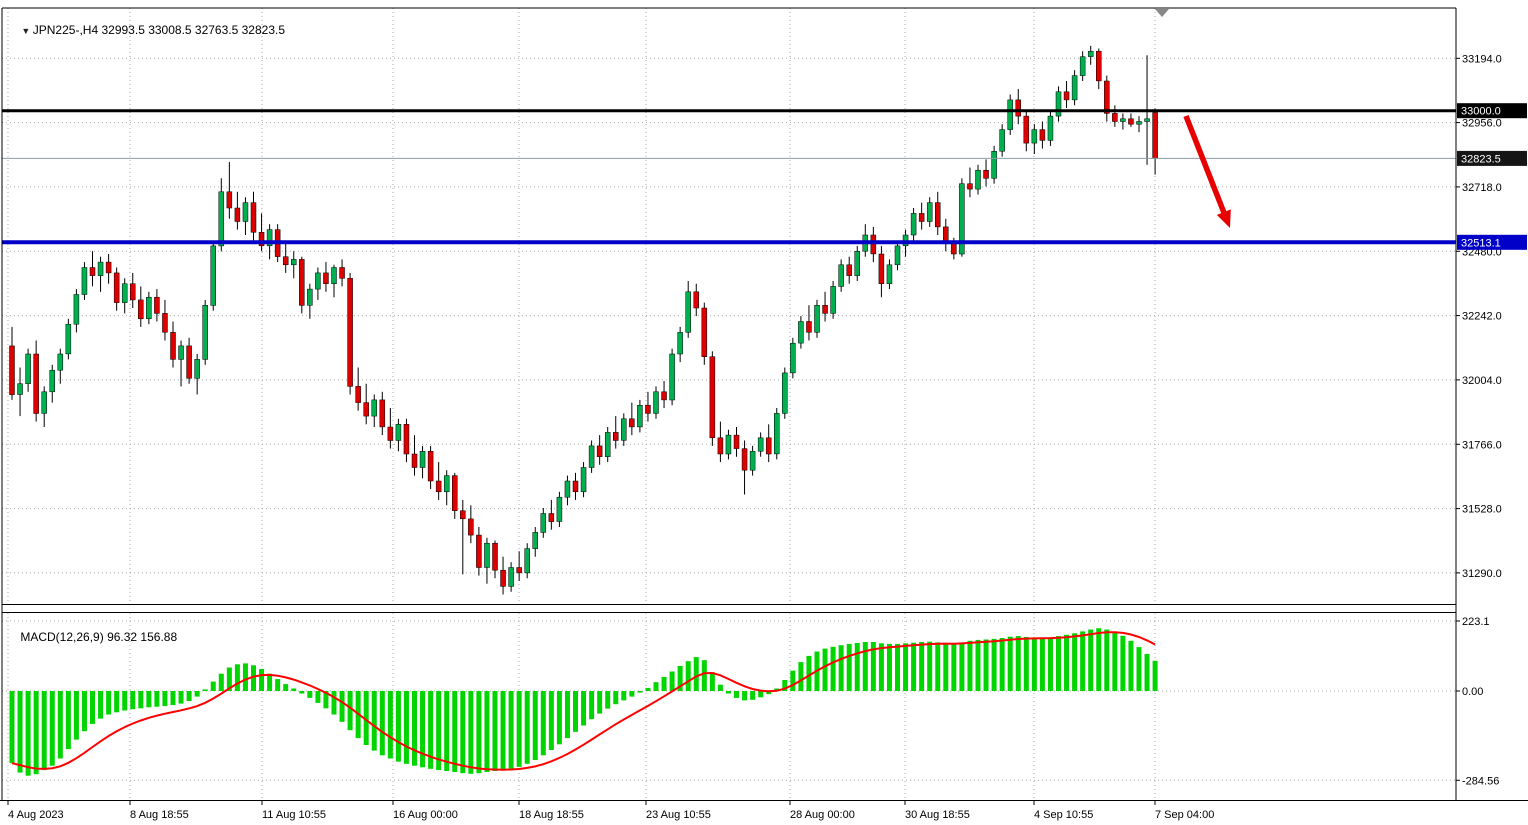 The width and height of the screenshot is (1528, 825). Describe the element at coordinates (937, 815) in the screenshot. I see `time-tick-label: 30 Aug 18:55` at that location.